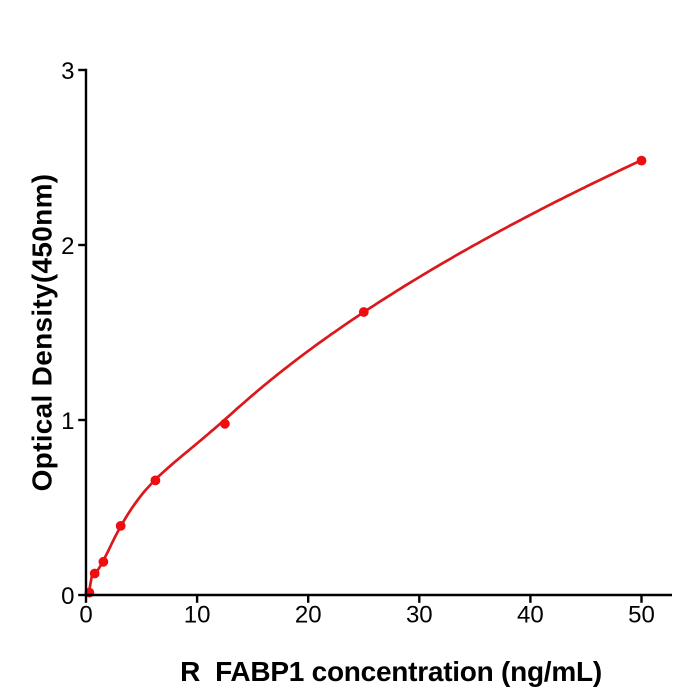 The width and height of the screenshot is (700, 700). I want to click on svg-text: 10, so click(197, 615).